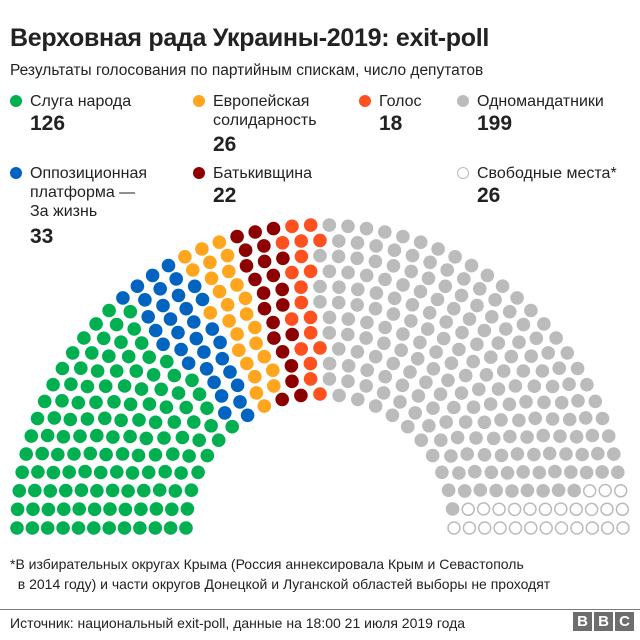  Describe the element at coordinates (88, 192) in the screenshot. I see `legend-label: Оппозиционная платформа — За жизнь` at that location.